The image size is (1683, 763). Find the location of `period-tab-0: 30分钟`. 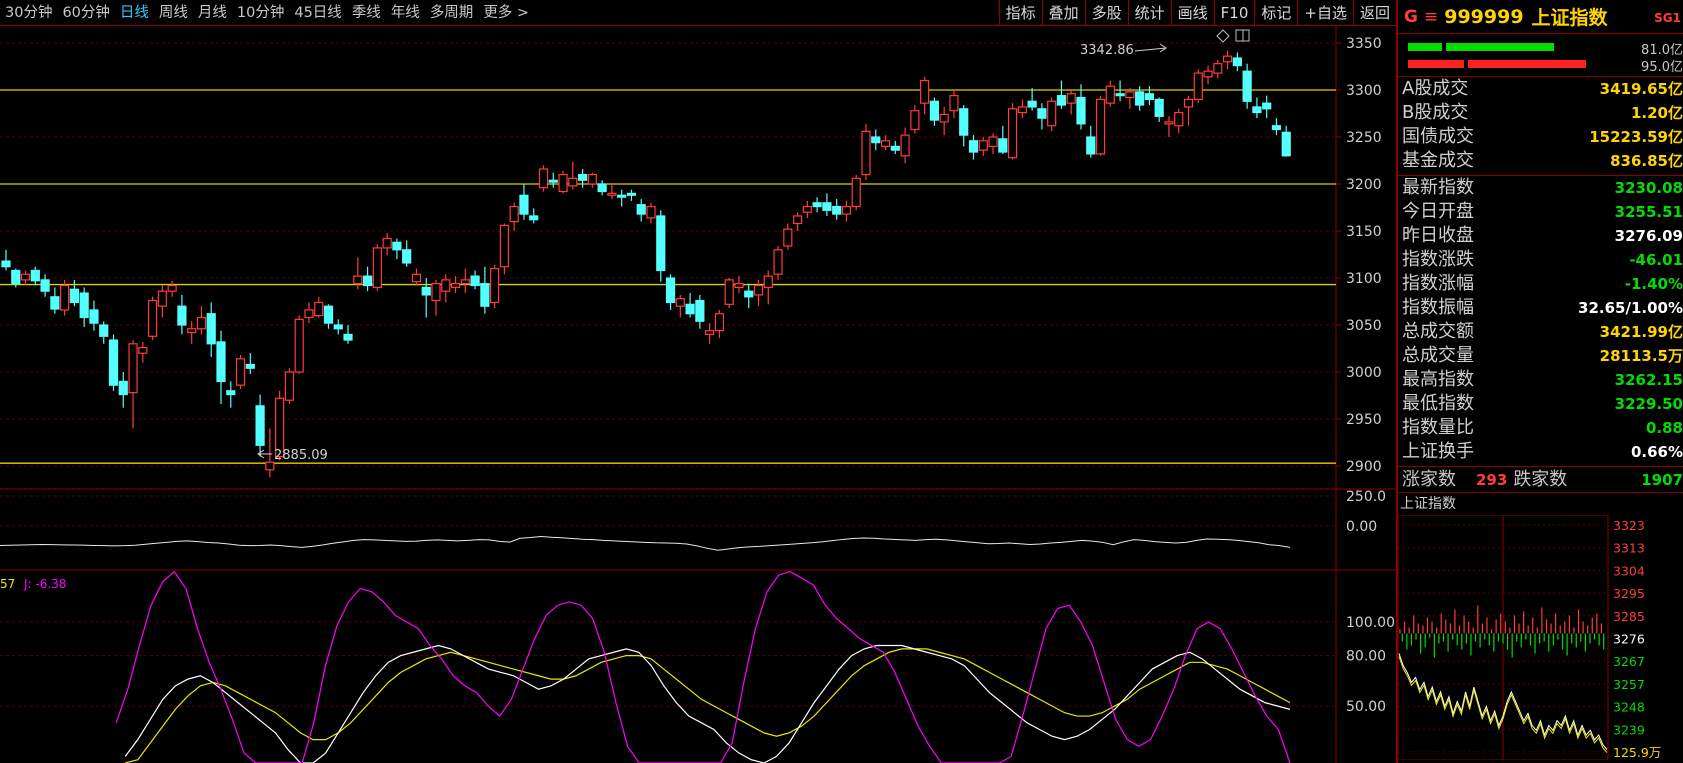

period-tab-0: 30分钟 is located at coordinates (29, 13).